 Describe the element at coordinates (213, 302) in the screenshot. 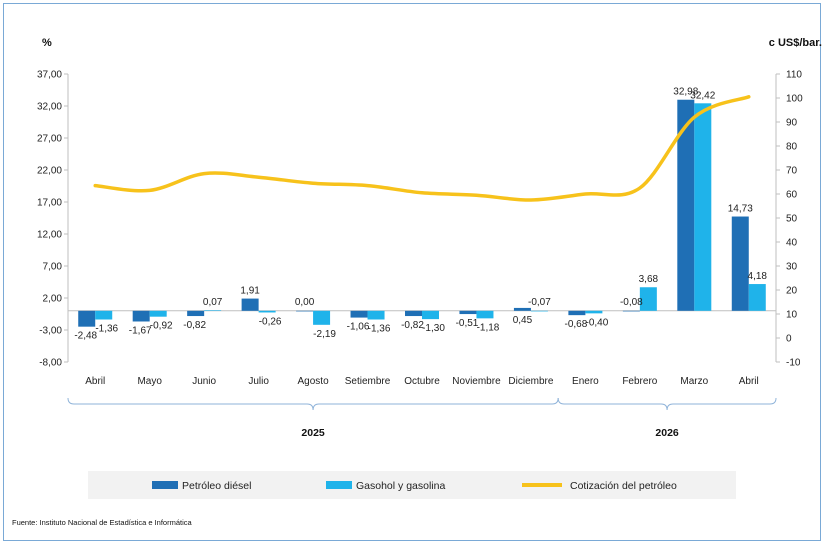

I see `data-label-gasohol: 0,07` at that location.